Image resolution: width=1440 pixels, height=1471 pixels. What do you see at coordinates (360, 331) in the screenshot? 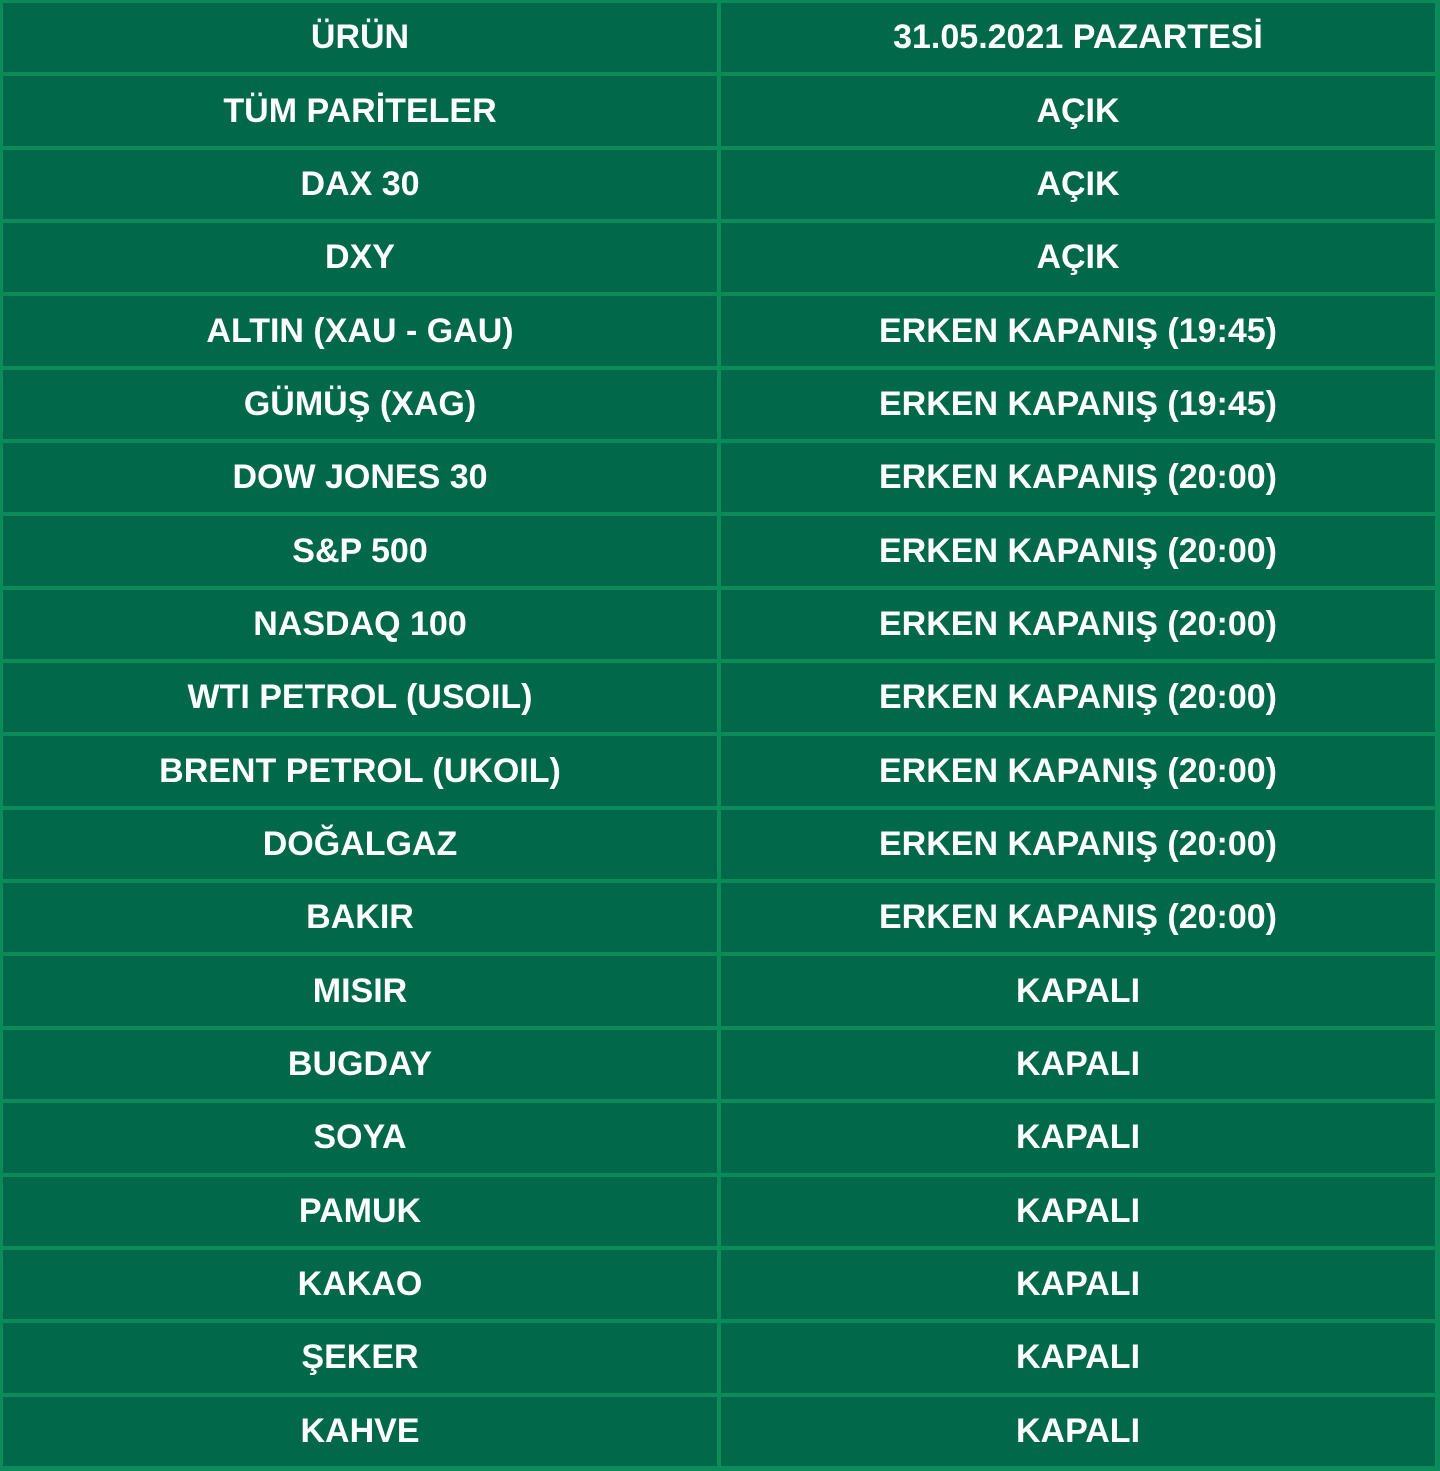
I see `product-cell: ALTIN (XAU - GAU)` at bounding box center [360, 331].